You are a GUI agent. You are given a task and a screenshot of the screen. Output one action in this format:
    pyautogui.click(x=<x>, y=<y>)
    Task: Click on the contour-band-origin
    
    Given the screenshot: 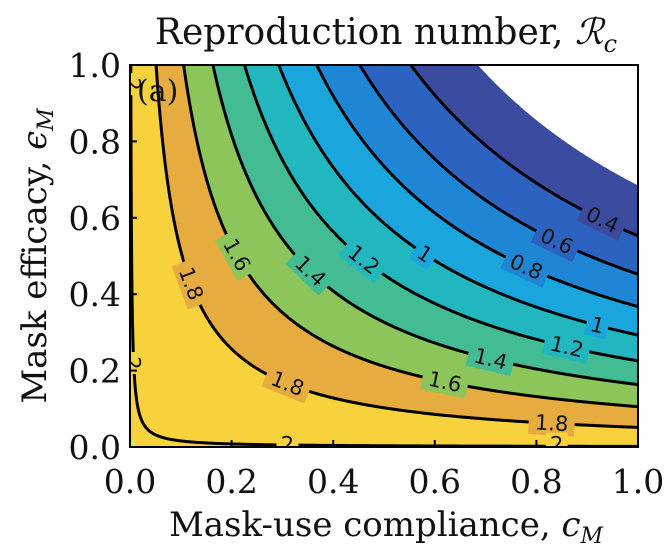 What is the action you would take?
    pyautogui.click(x=133, y=443)
    